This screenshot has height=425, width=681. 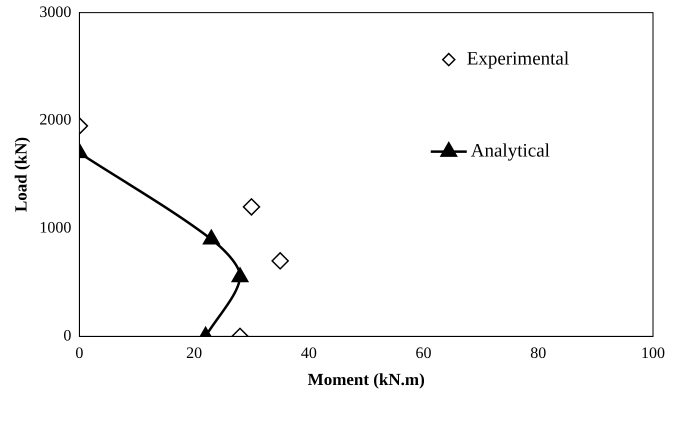 What do you see at coordinates (510, 151) in the screenshot?
I see `legend-label: Analytical` at bounding box center [510, 151].